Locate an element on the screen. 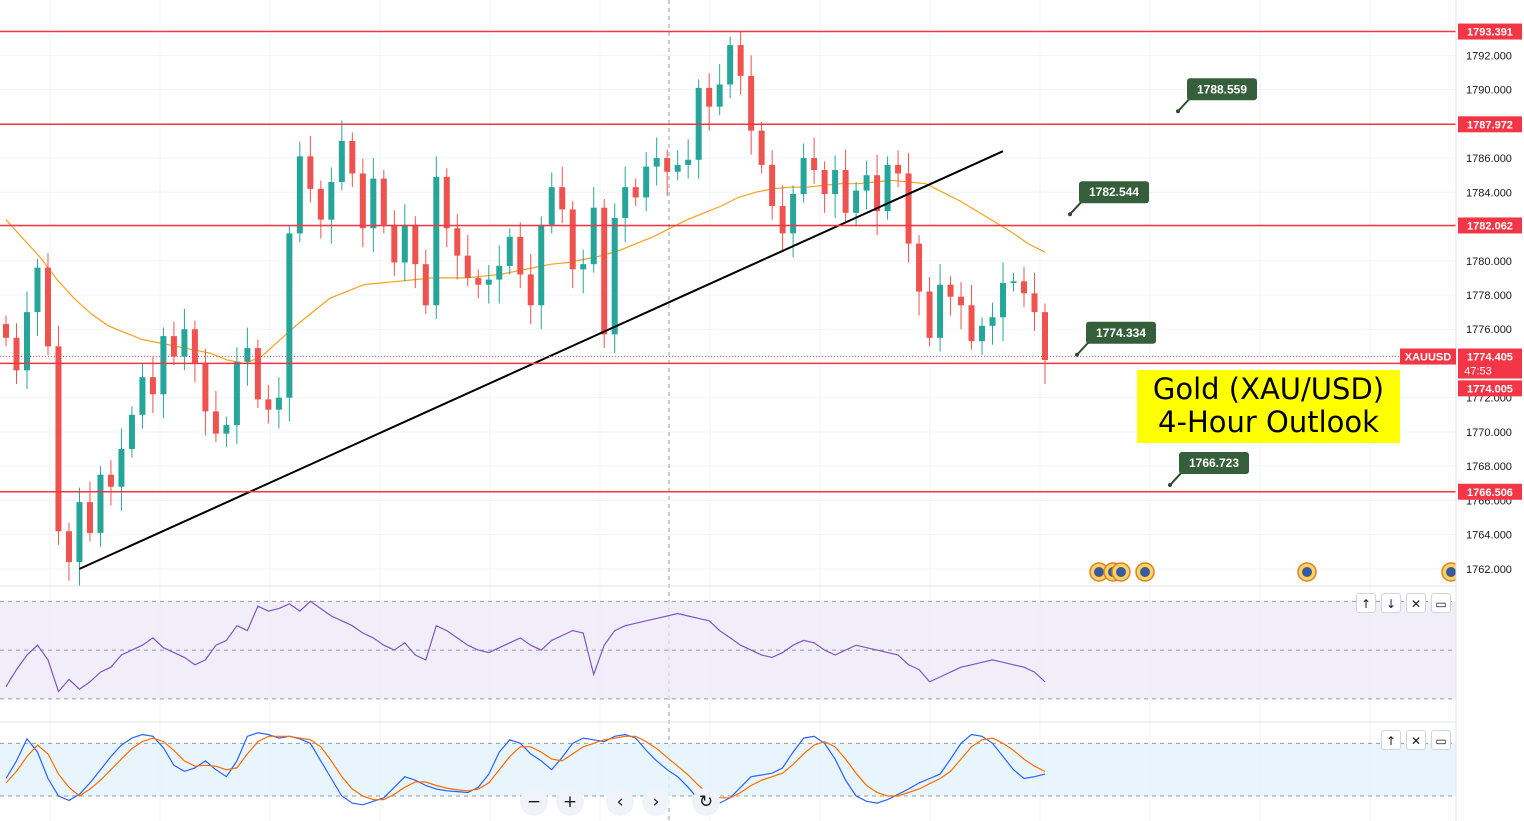  chart-title-box: Gold (XAU/USD) 4-Hour Outlook is located at coordinates (1268, 406).